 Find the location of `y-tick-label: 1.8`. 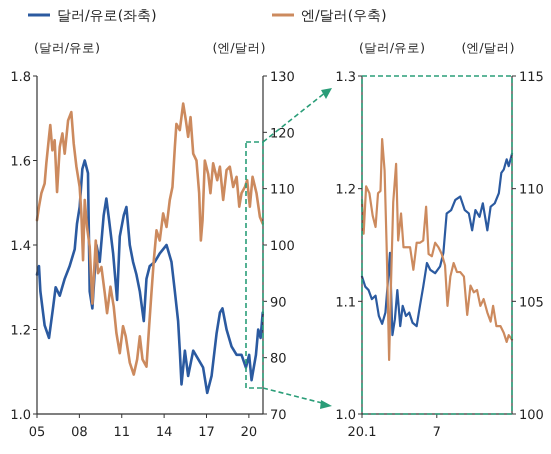

y-tick-label: 1.8 is located at coordinates (20, 77).